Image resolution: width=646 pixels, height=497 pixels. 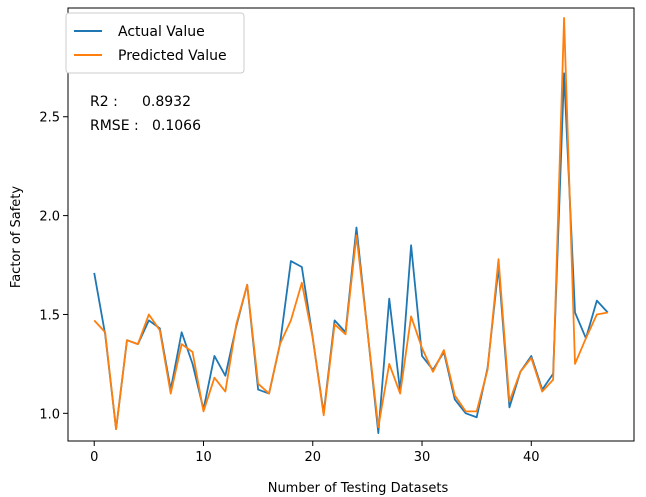 What do you see at coordinates (422, 457) in the screenshot?
I see `x-tick-label: 30` at bounding box center [422, 457].